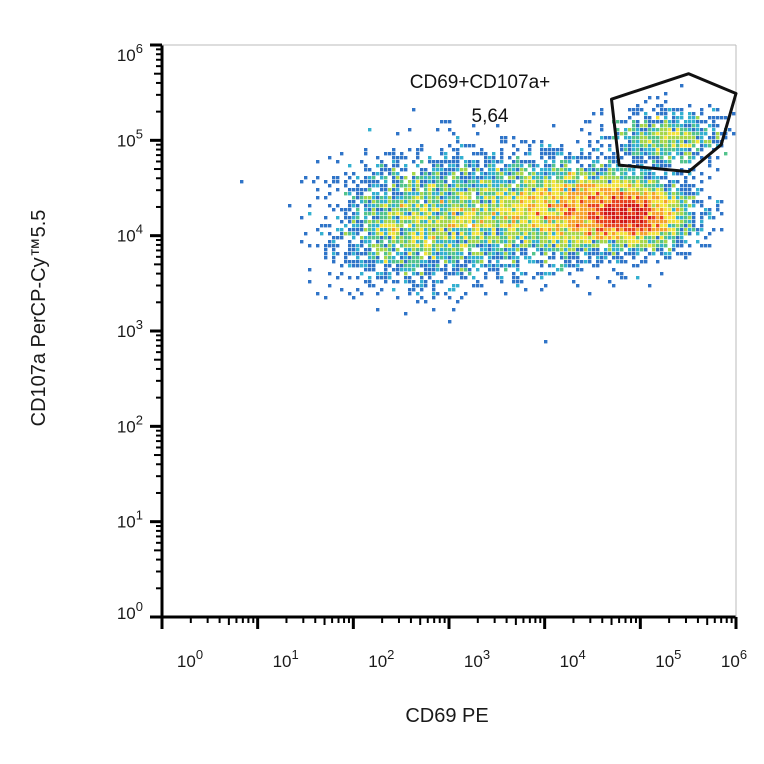  I want to click on x-axis-title: CD69 PE, so click(446, 716).